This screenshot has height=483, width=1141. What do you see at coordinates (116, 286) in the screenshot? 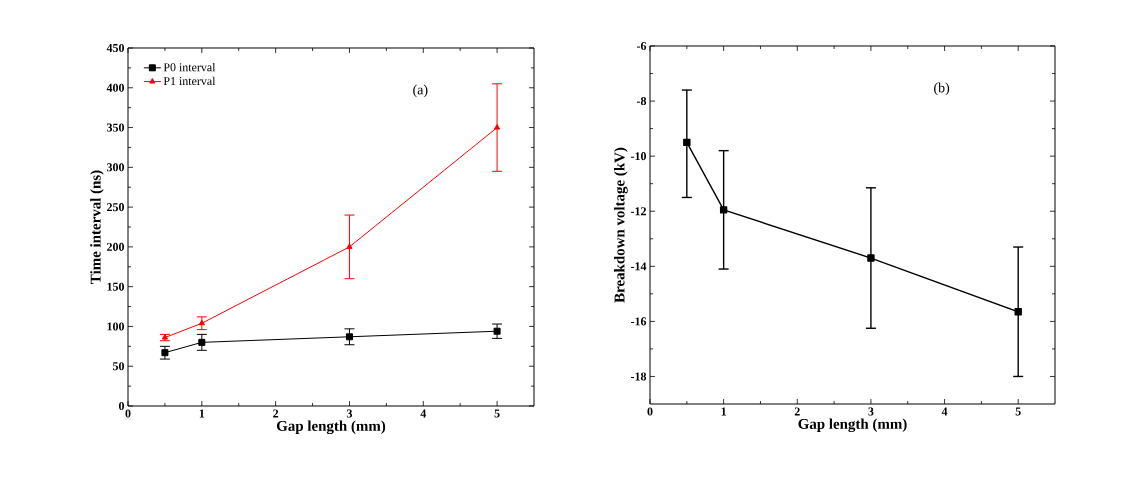
I see `y-tick-label: 150` at bounding box center [116, 286].